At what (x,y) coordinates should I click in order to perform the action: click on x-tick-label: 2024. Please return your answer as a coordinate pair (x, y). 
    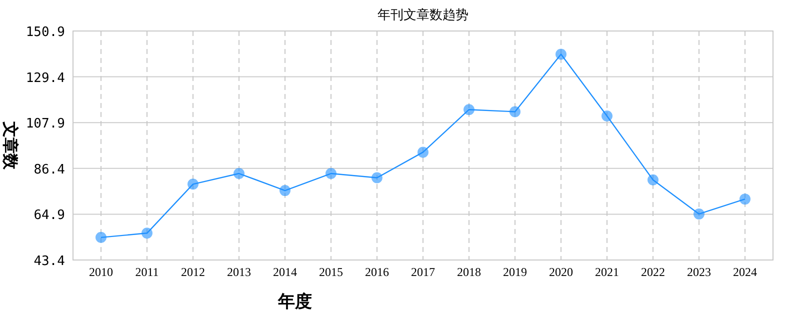
    Looking at the image, I should click on (745, 272).